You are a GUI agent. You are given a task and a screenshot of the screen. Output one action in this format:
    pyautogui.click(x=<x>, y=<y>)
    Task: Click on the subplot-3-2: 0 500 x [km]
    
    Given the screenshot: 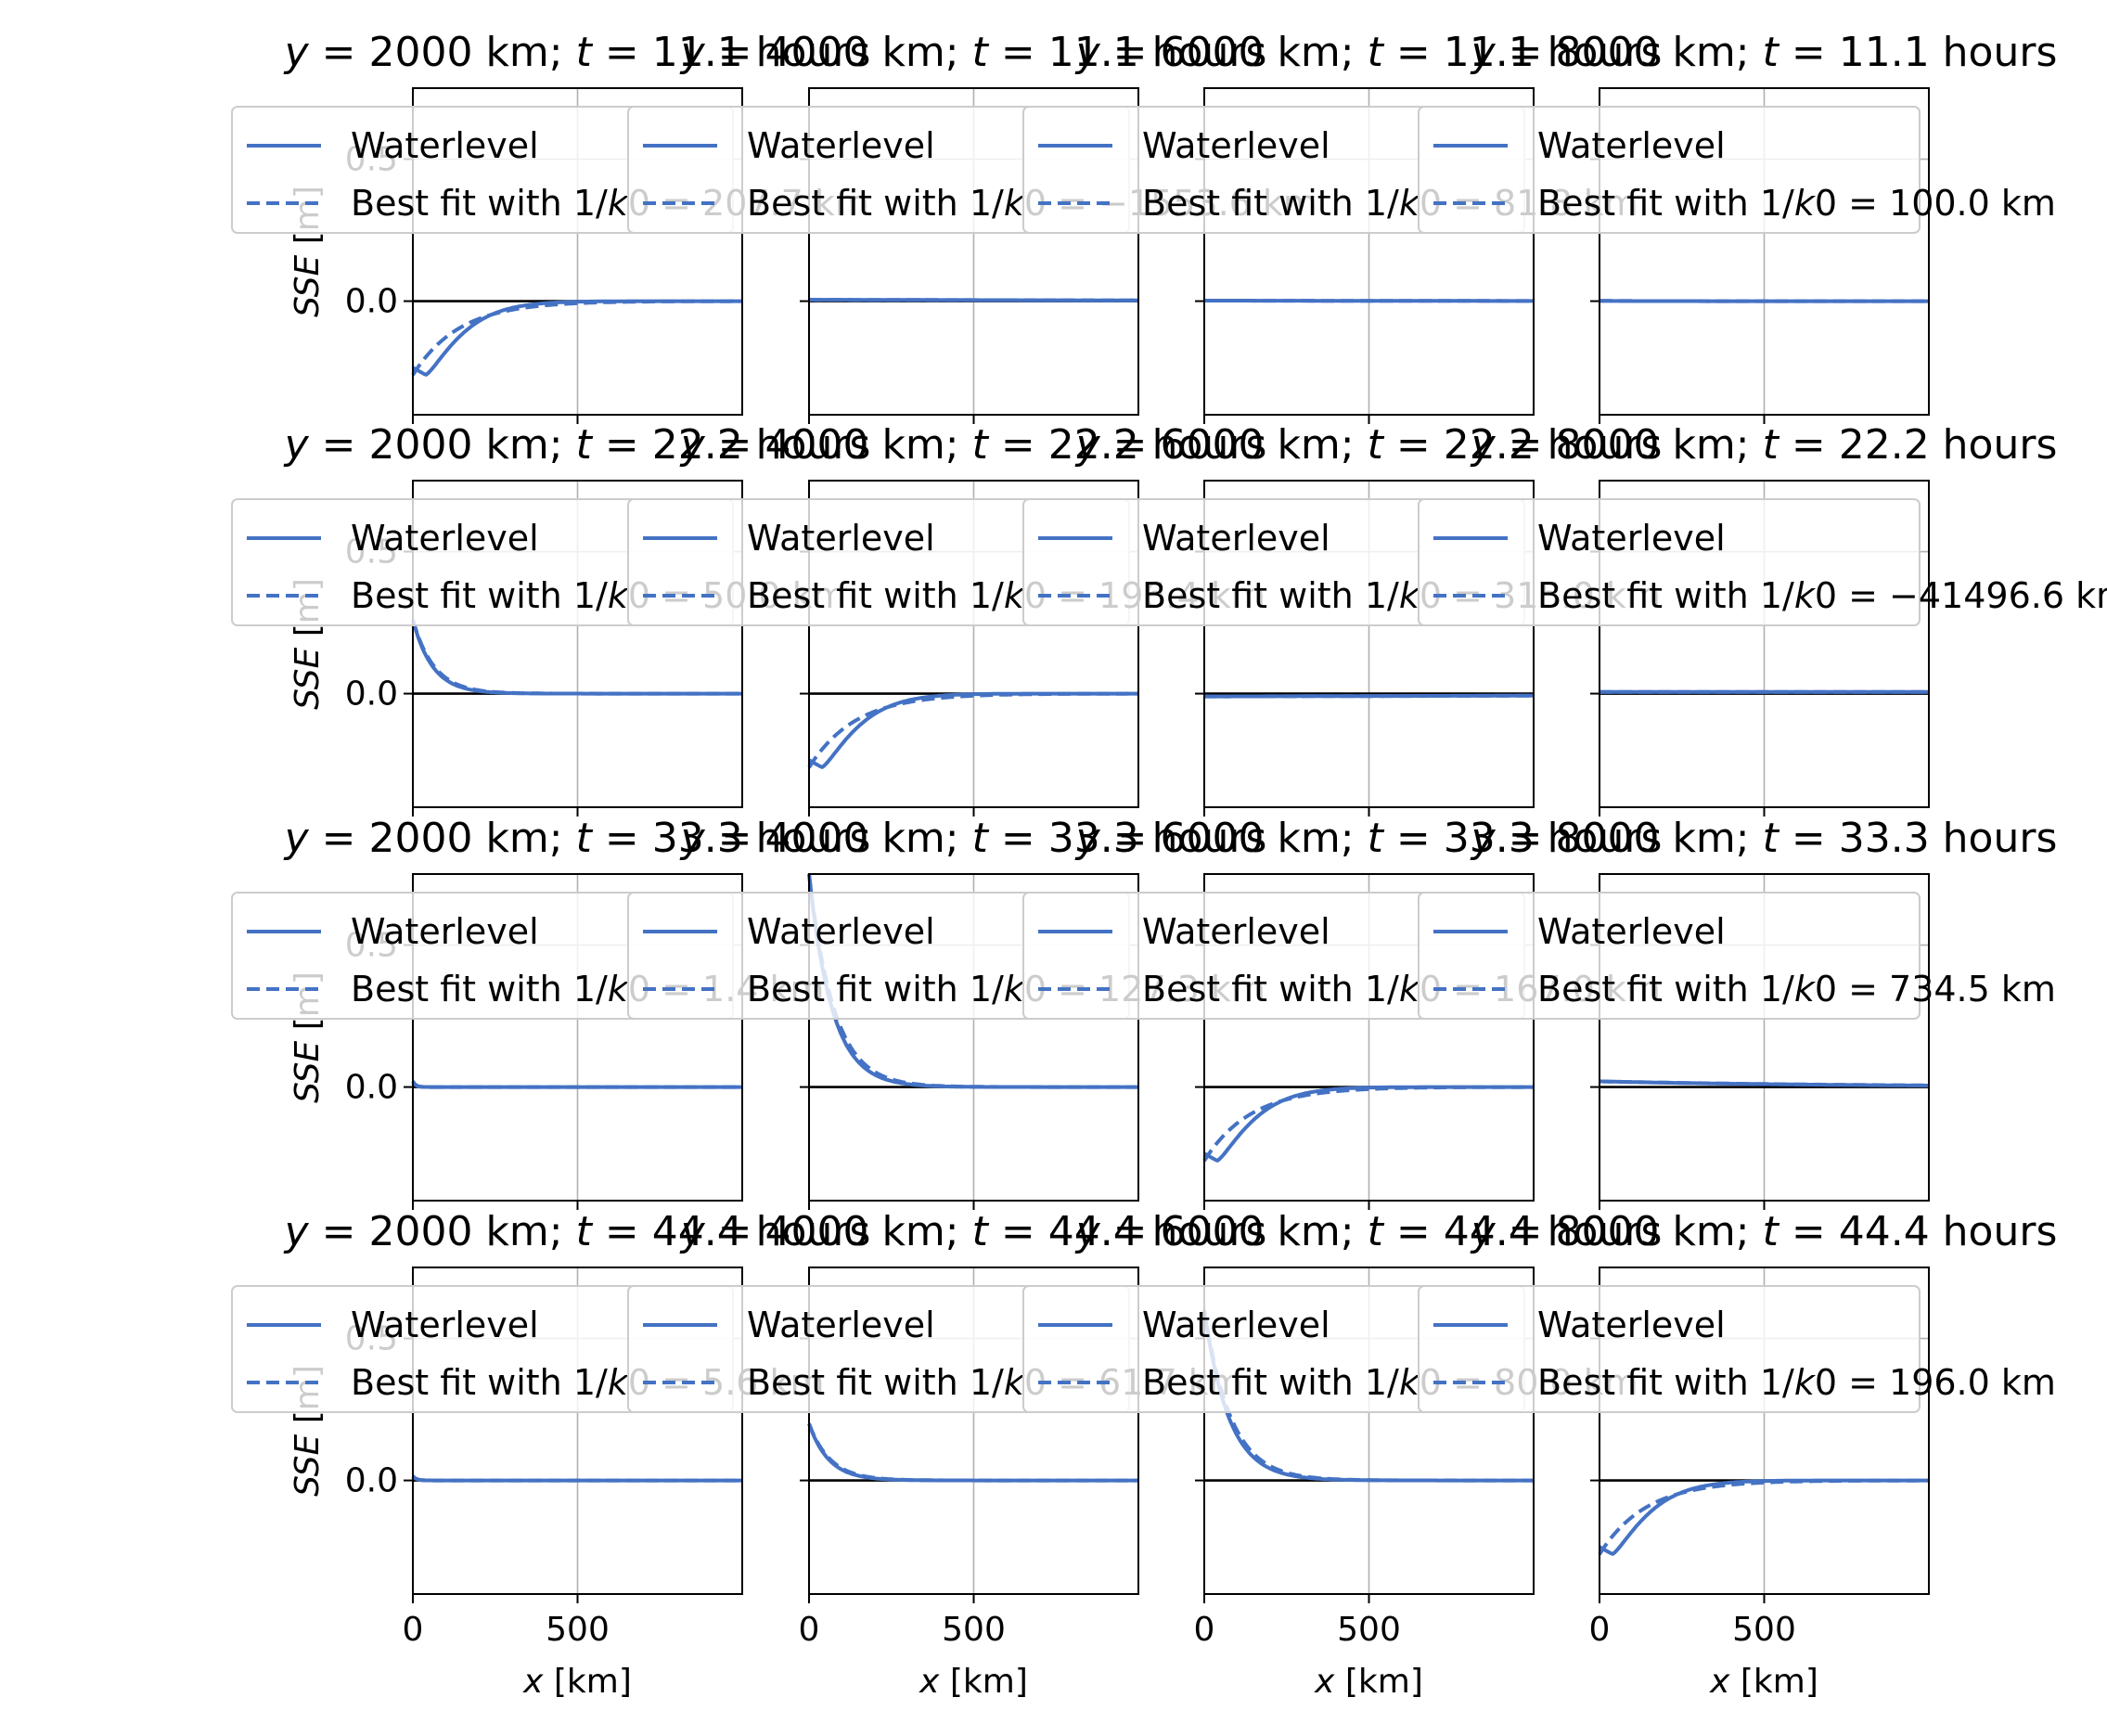 What is the action you would take?
    pyautogui.click(x=1364, y=1484)
    